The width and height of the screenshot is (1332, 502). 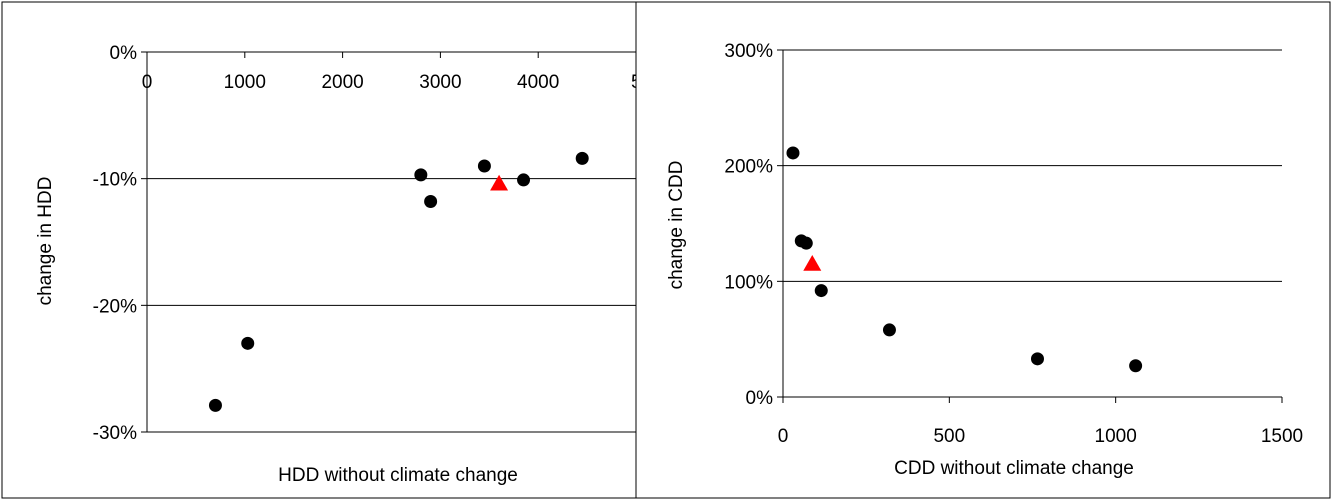 What do you see at coordinates (748, 167) in the screenshot?
I see `cdd-y-tick-label: 200%` at bounding box center [748, 167].